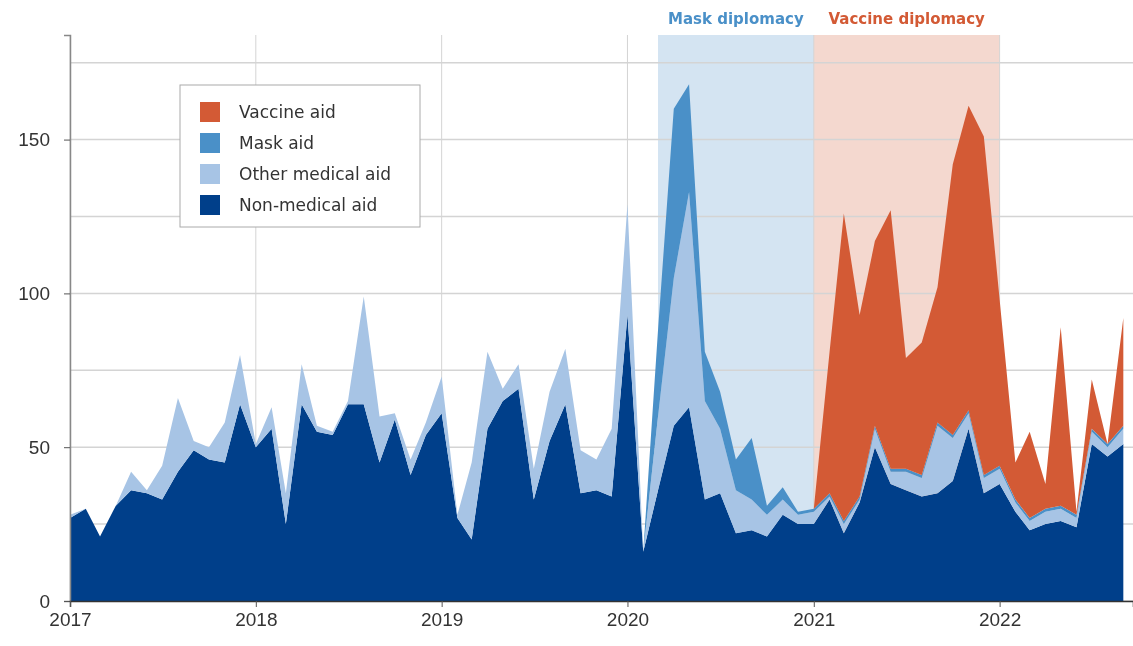 This screenshot has width=1133, height=646. What do you see at coordinates (907, 19) in the screenshot?
I see `band-label: Vaccine diplomacy` at bounding box center [907, 19].